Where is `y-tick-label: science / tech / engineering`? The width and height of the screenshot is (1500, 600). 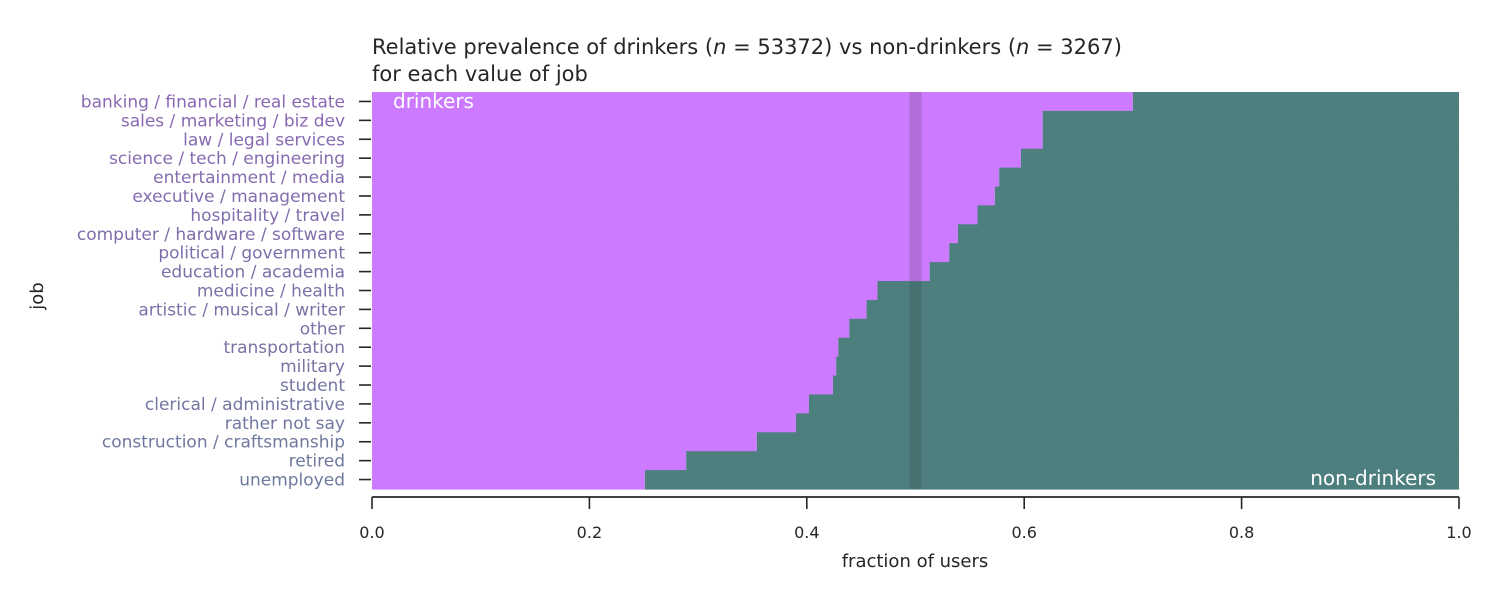
y-tick-label: science / tech / engineering is located at coordinates (227, 159).